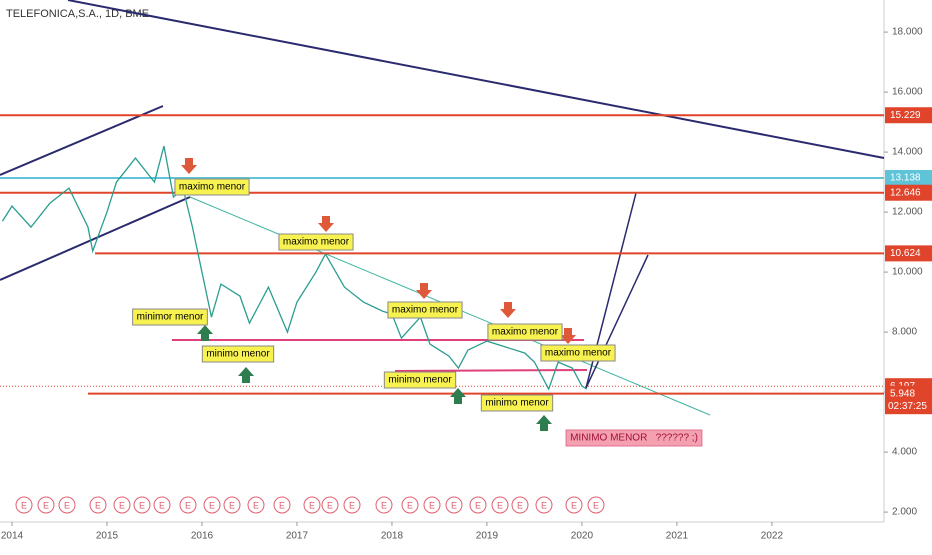  Describe the element at coordinates (904, 332) in the screenshot. I see `y-tick-label: 8.000` at that location.